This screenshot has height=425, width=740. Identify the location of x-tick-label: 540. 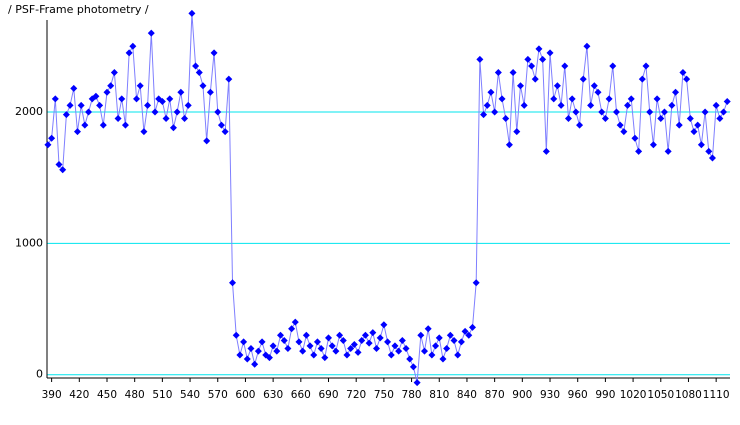
(190, 395).